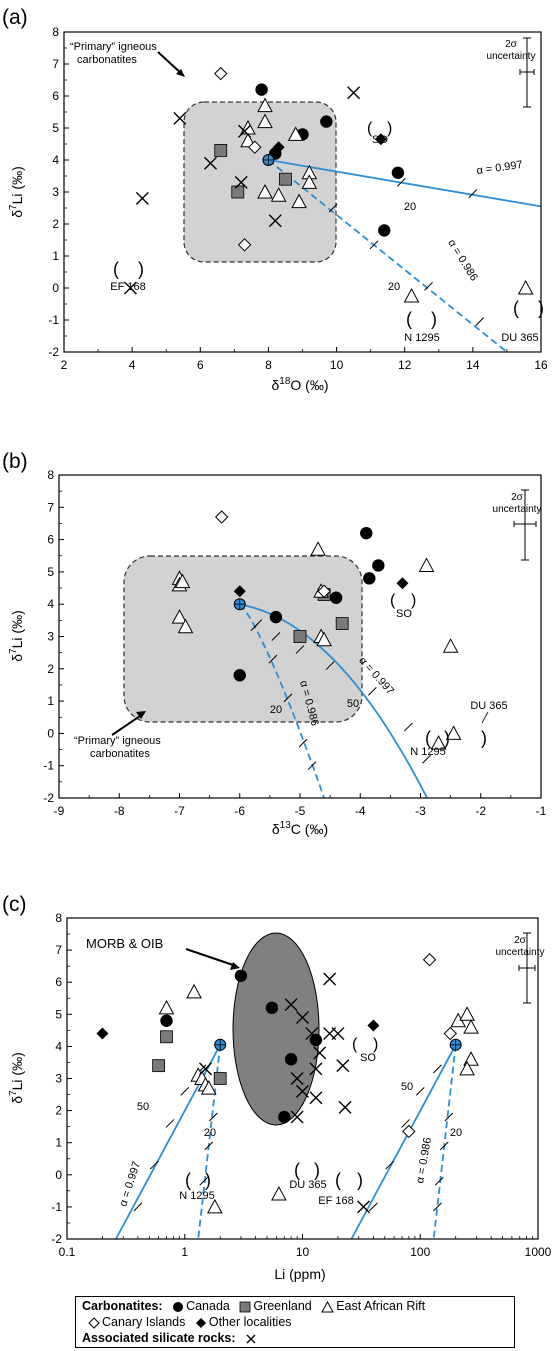 The image size is (558, 1351). What do you see at coordinates (307, 1185) in the screenshot?
I see `du365-label-c: DU 365` at bounding box center [307, 1185].